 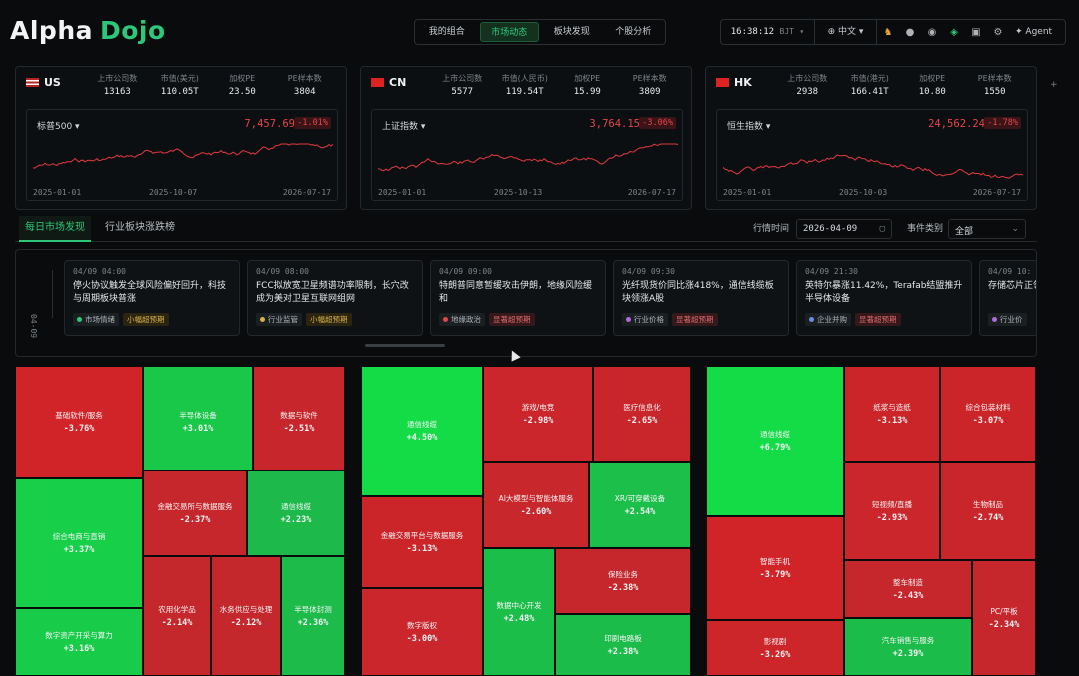 I want to click on heatmap-cell: 数字资产开采与算力 +3.16%, so click(x=79, y=642).